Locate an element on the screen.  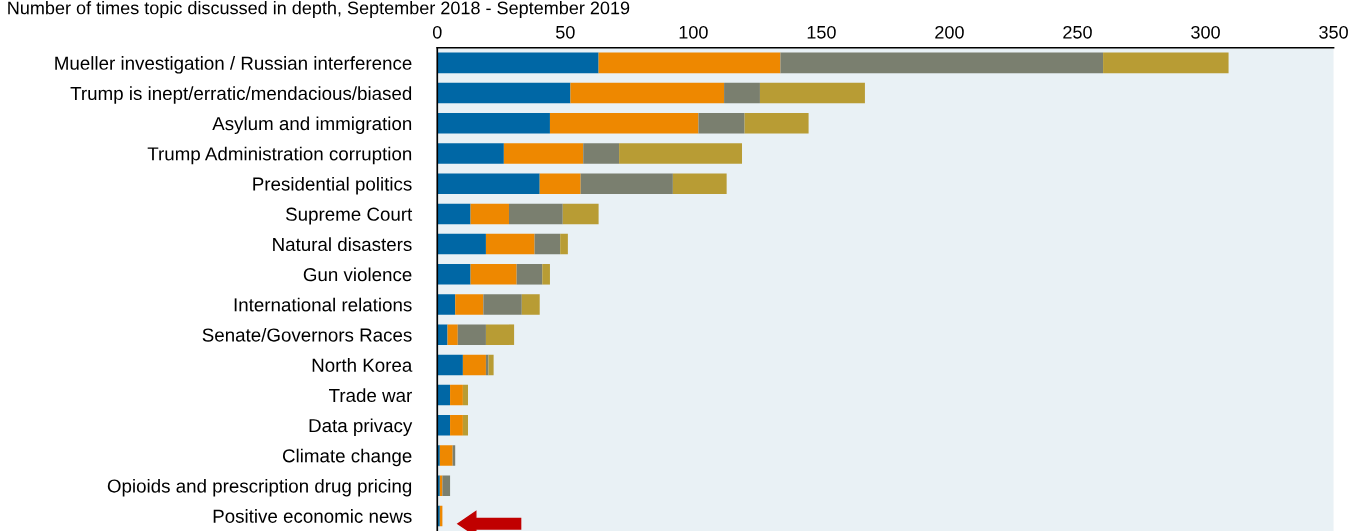
y-tick-label: Climate change is located at coordinates (347, 457).